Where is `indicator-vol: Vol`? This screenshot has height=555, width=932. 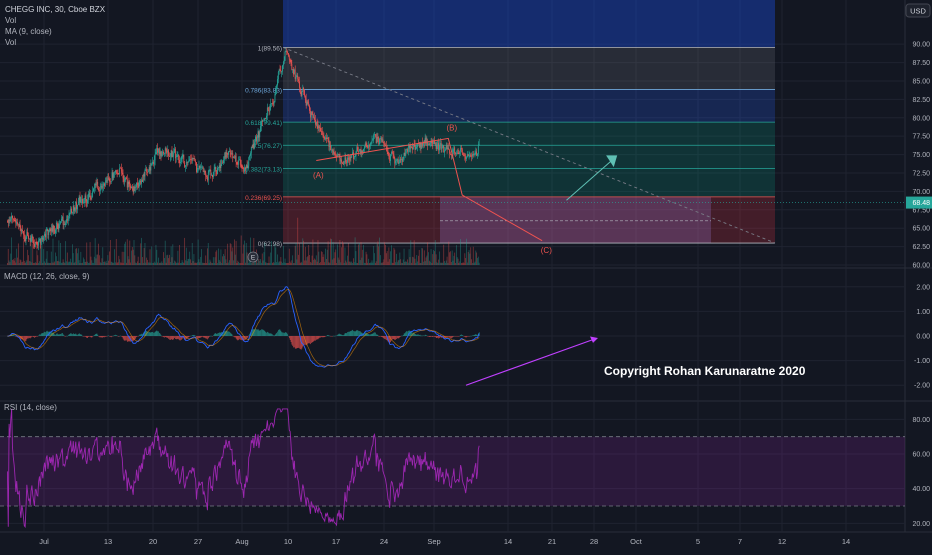 indicator-vol: Vol is located at coordinates (10, 20).